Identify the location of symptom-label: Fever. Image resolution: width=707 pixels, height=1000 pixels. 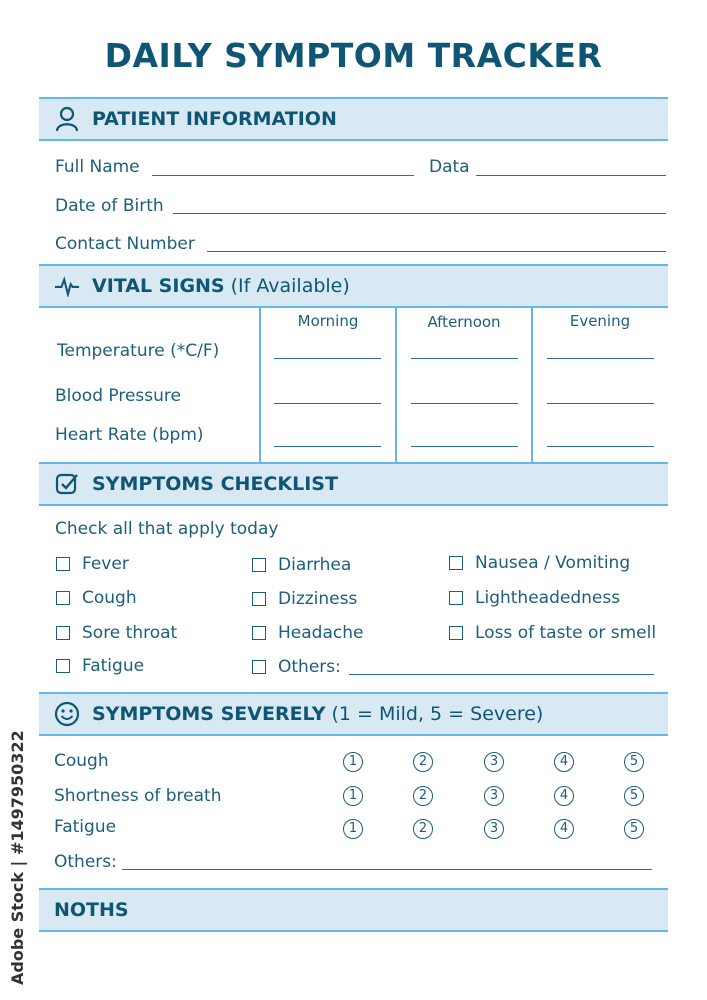
(105, 564).